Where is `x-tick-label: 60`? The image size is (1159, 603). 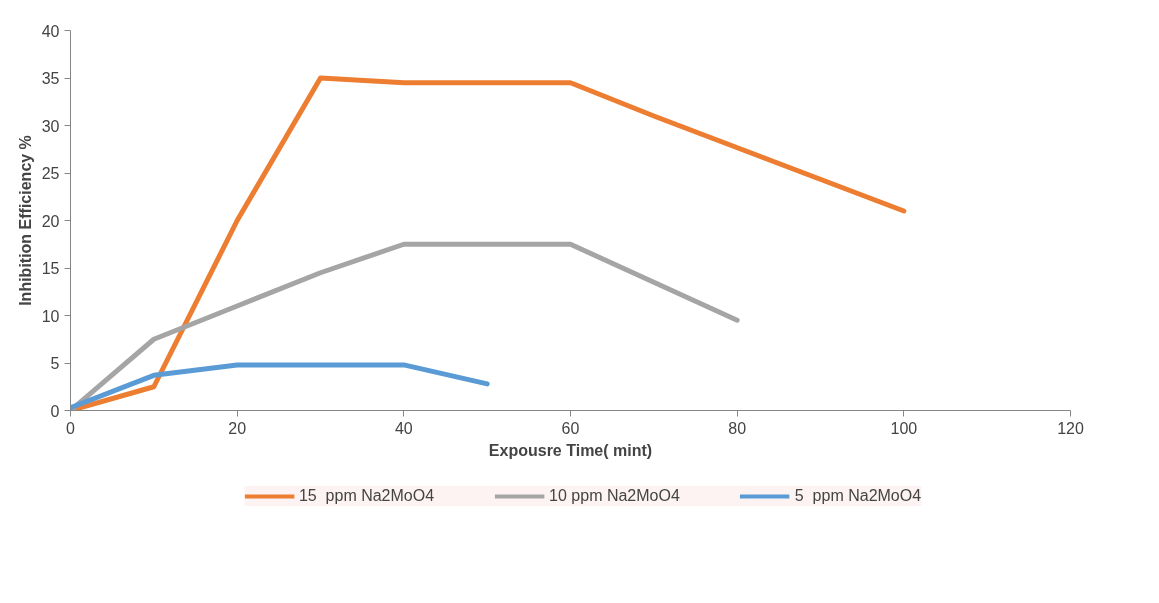 x-tick-label: 60 is located at coordinates (570, 428).